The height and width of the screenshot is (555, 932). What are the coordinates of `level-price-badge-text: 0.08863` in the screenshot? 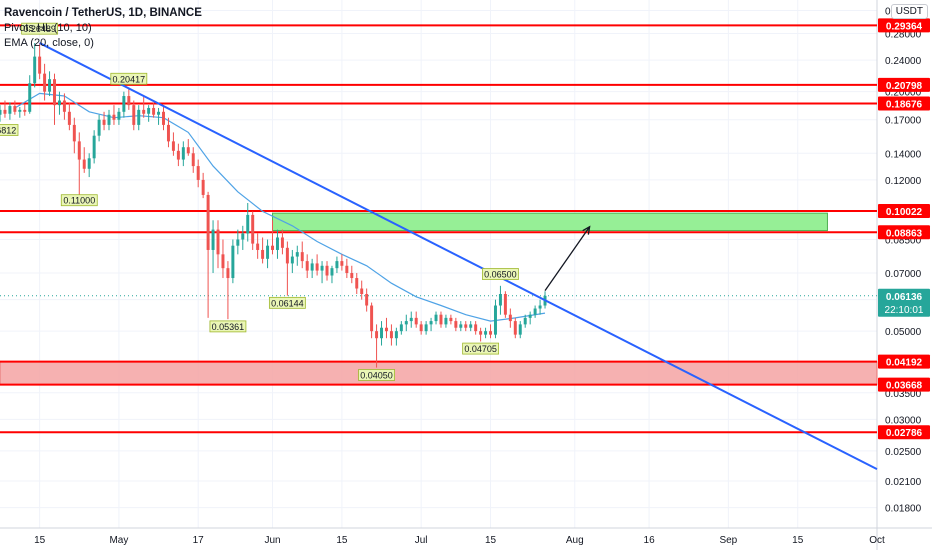 It's located at (904, 233).